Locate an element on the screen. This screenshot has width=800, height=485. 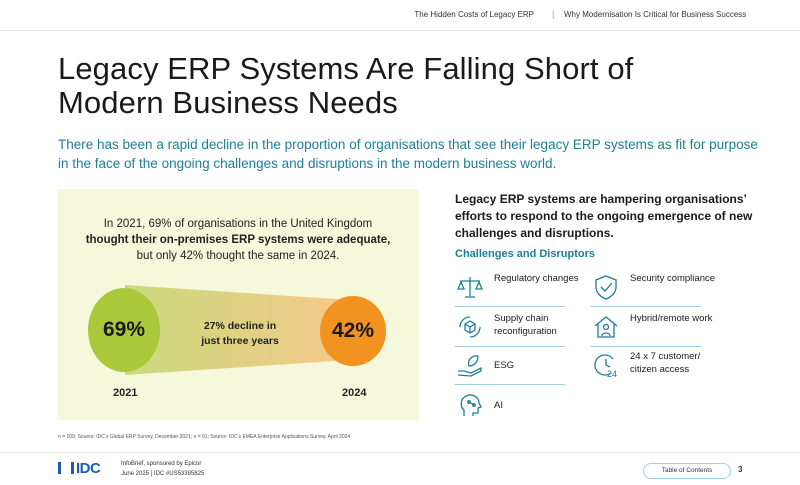
footer-date-id: June 2025 | IDC #US53385825 is located at coordinates (163, 474).